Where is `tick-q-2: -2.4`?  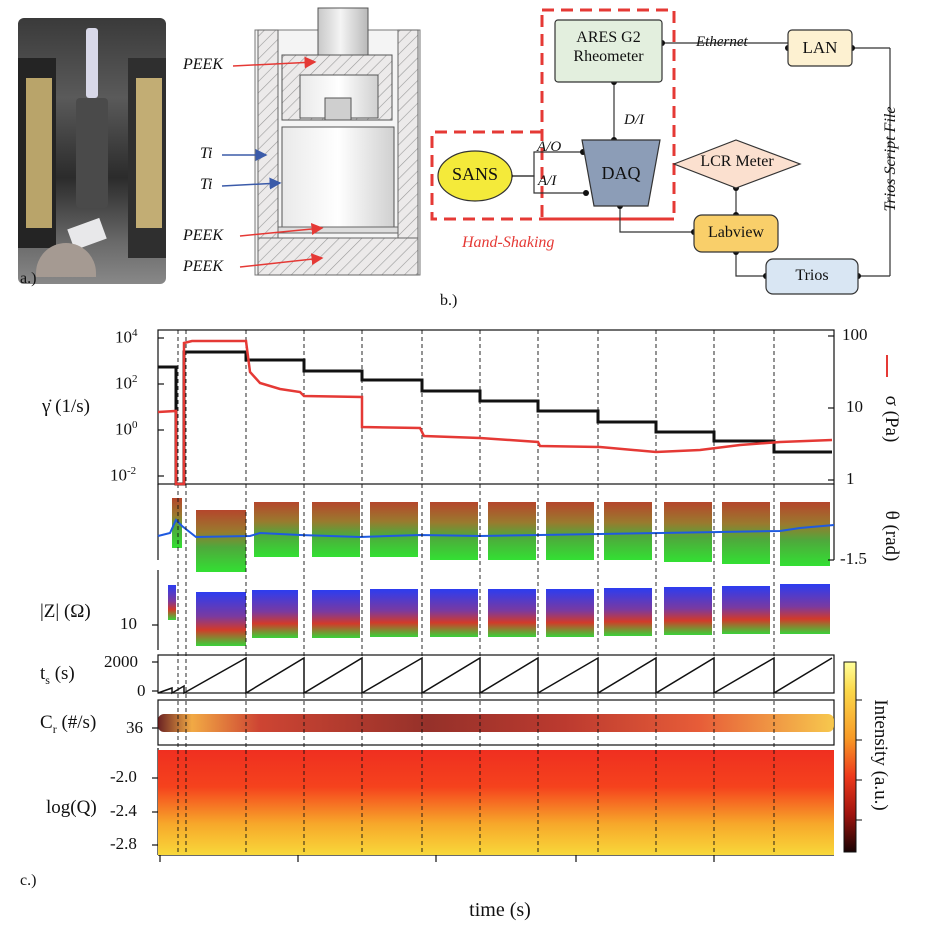
tick-q-2: -2.4 is located at coordinates (123, 810).